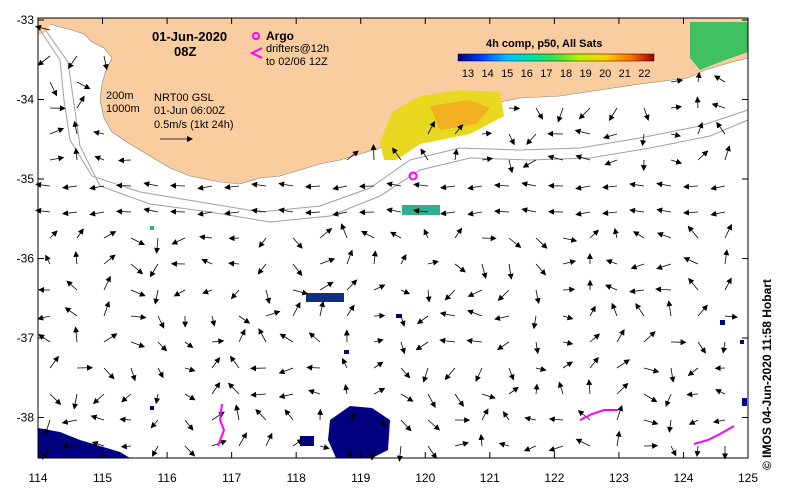 This screenshot has height=492, width=790. What do you see at coordinates (26, 100) in the screenshot?
I see `lat-label: -34` at bounding box center [26, 100].